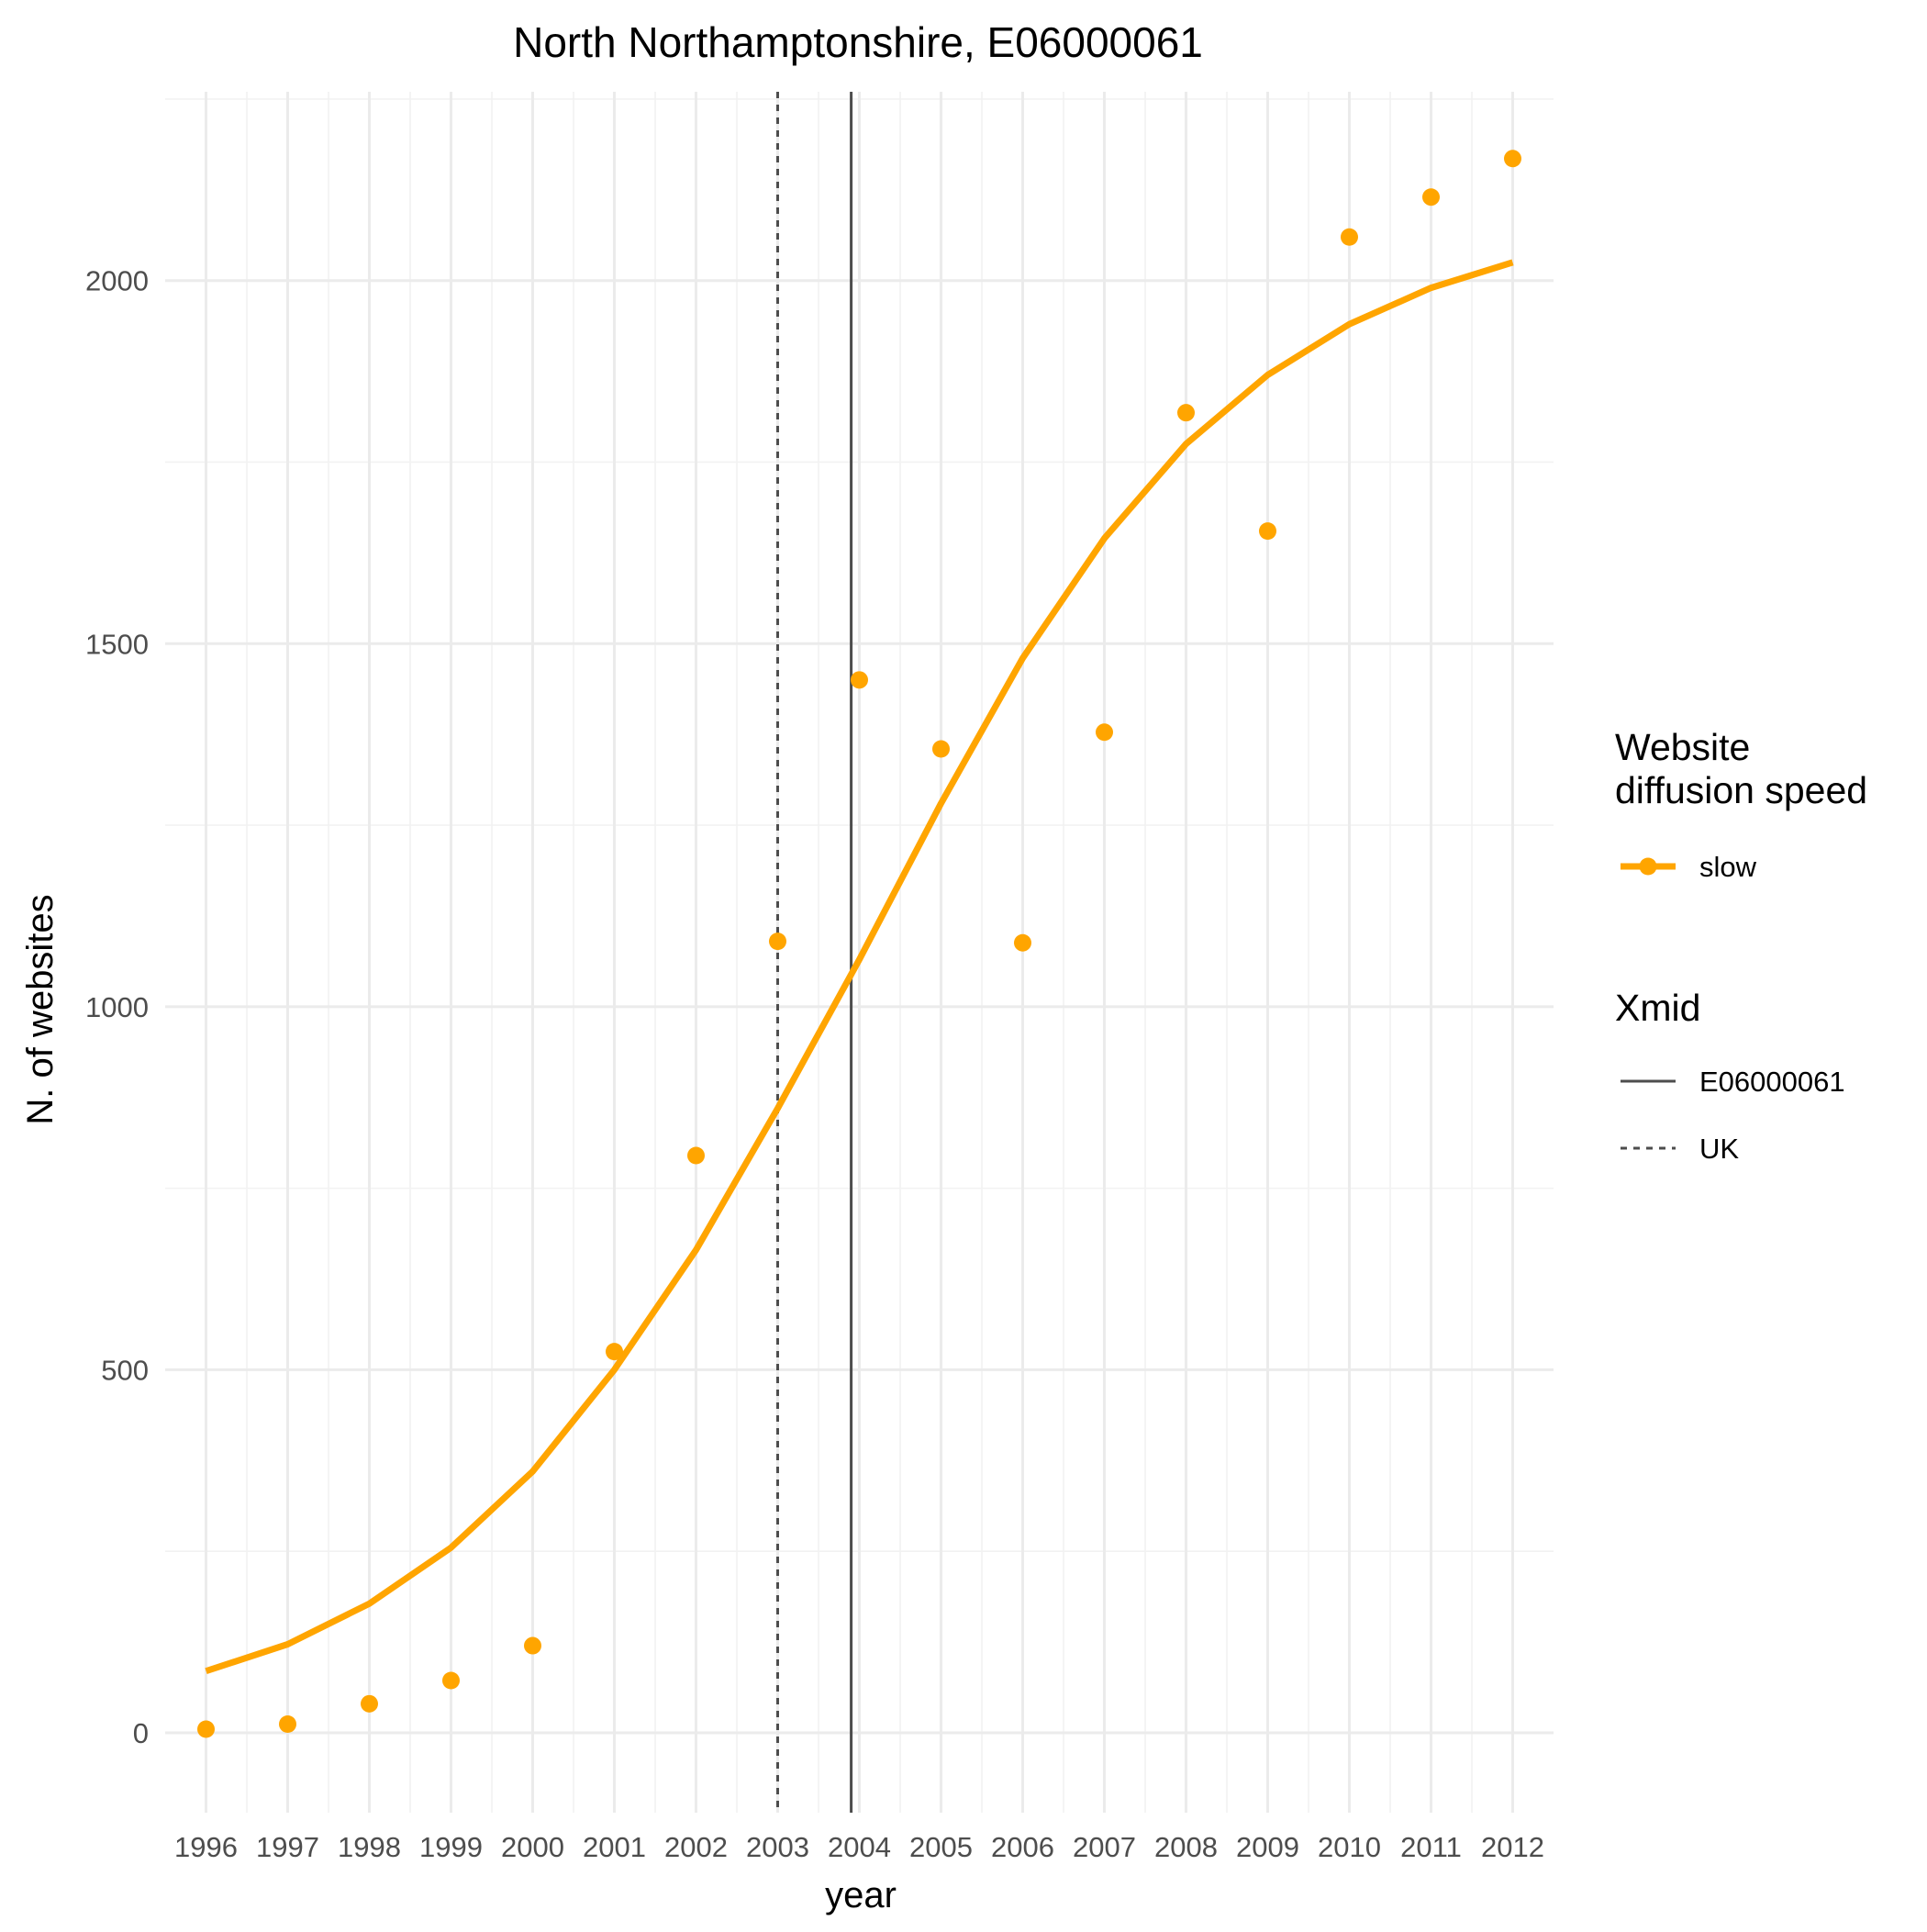  What do you see at coordinates (141, 1733) in the screenshot?
I see `y-tick-label: 0` at bounding box center [141, 1733].